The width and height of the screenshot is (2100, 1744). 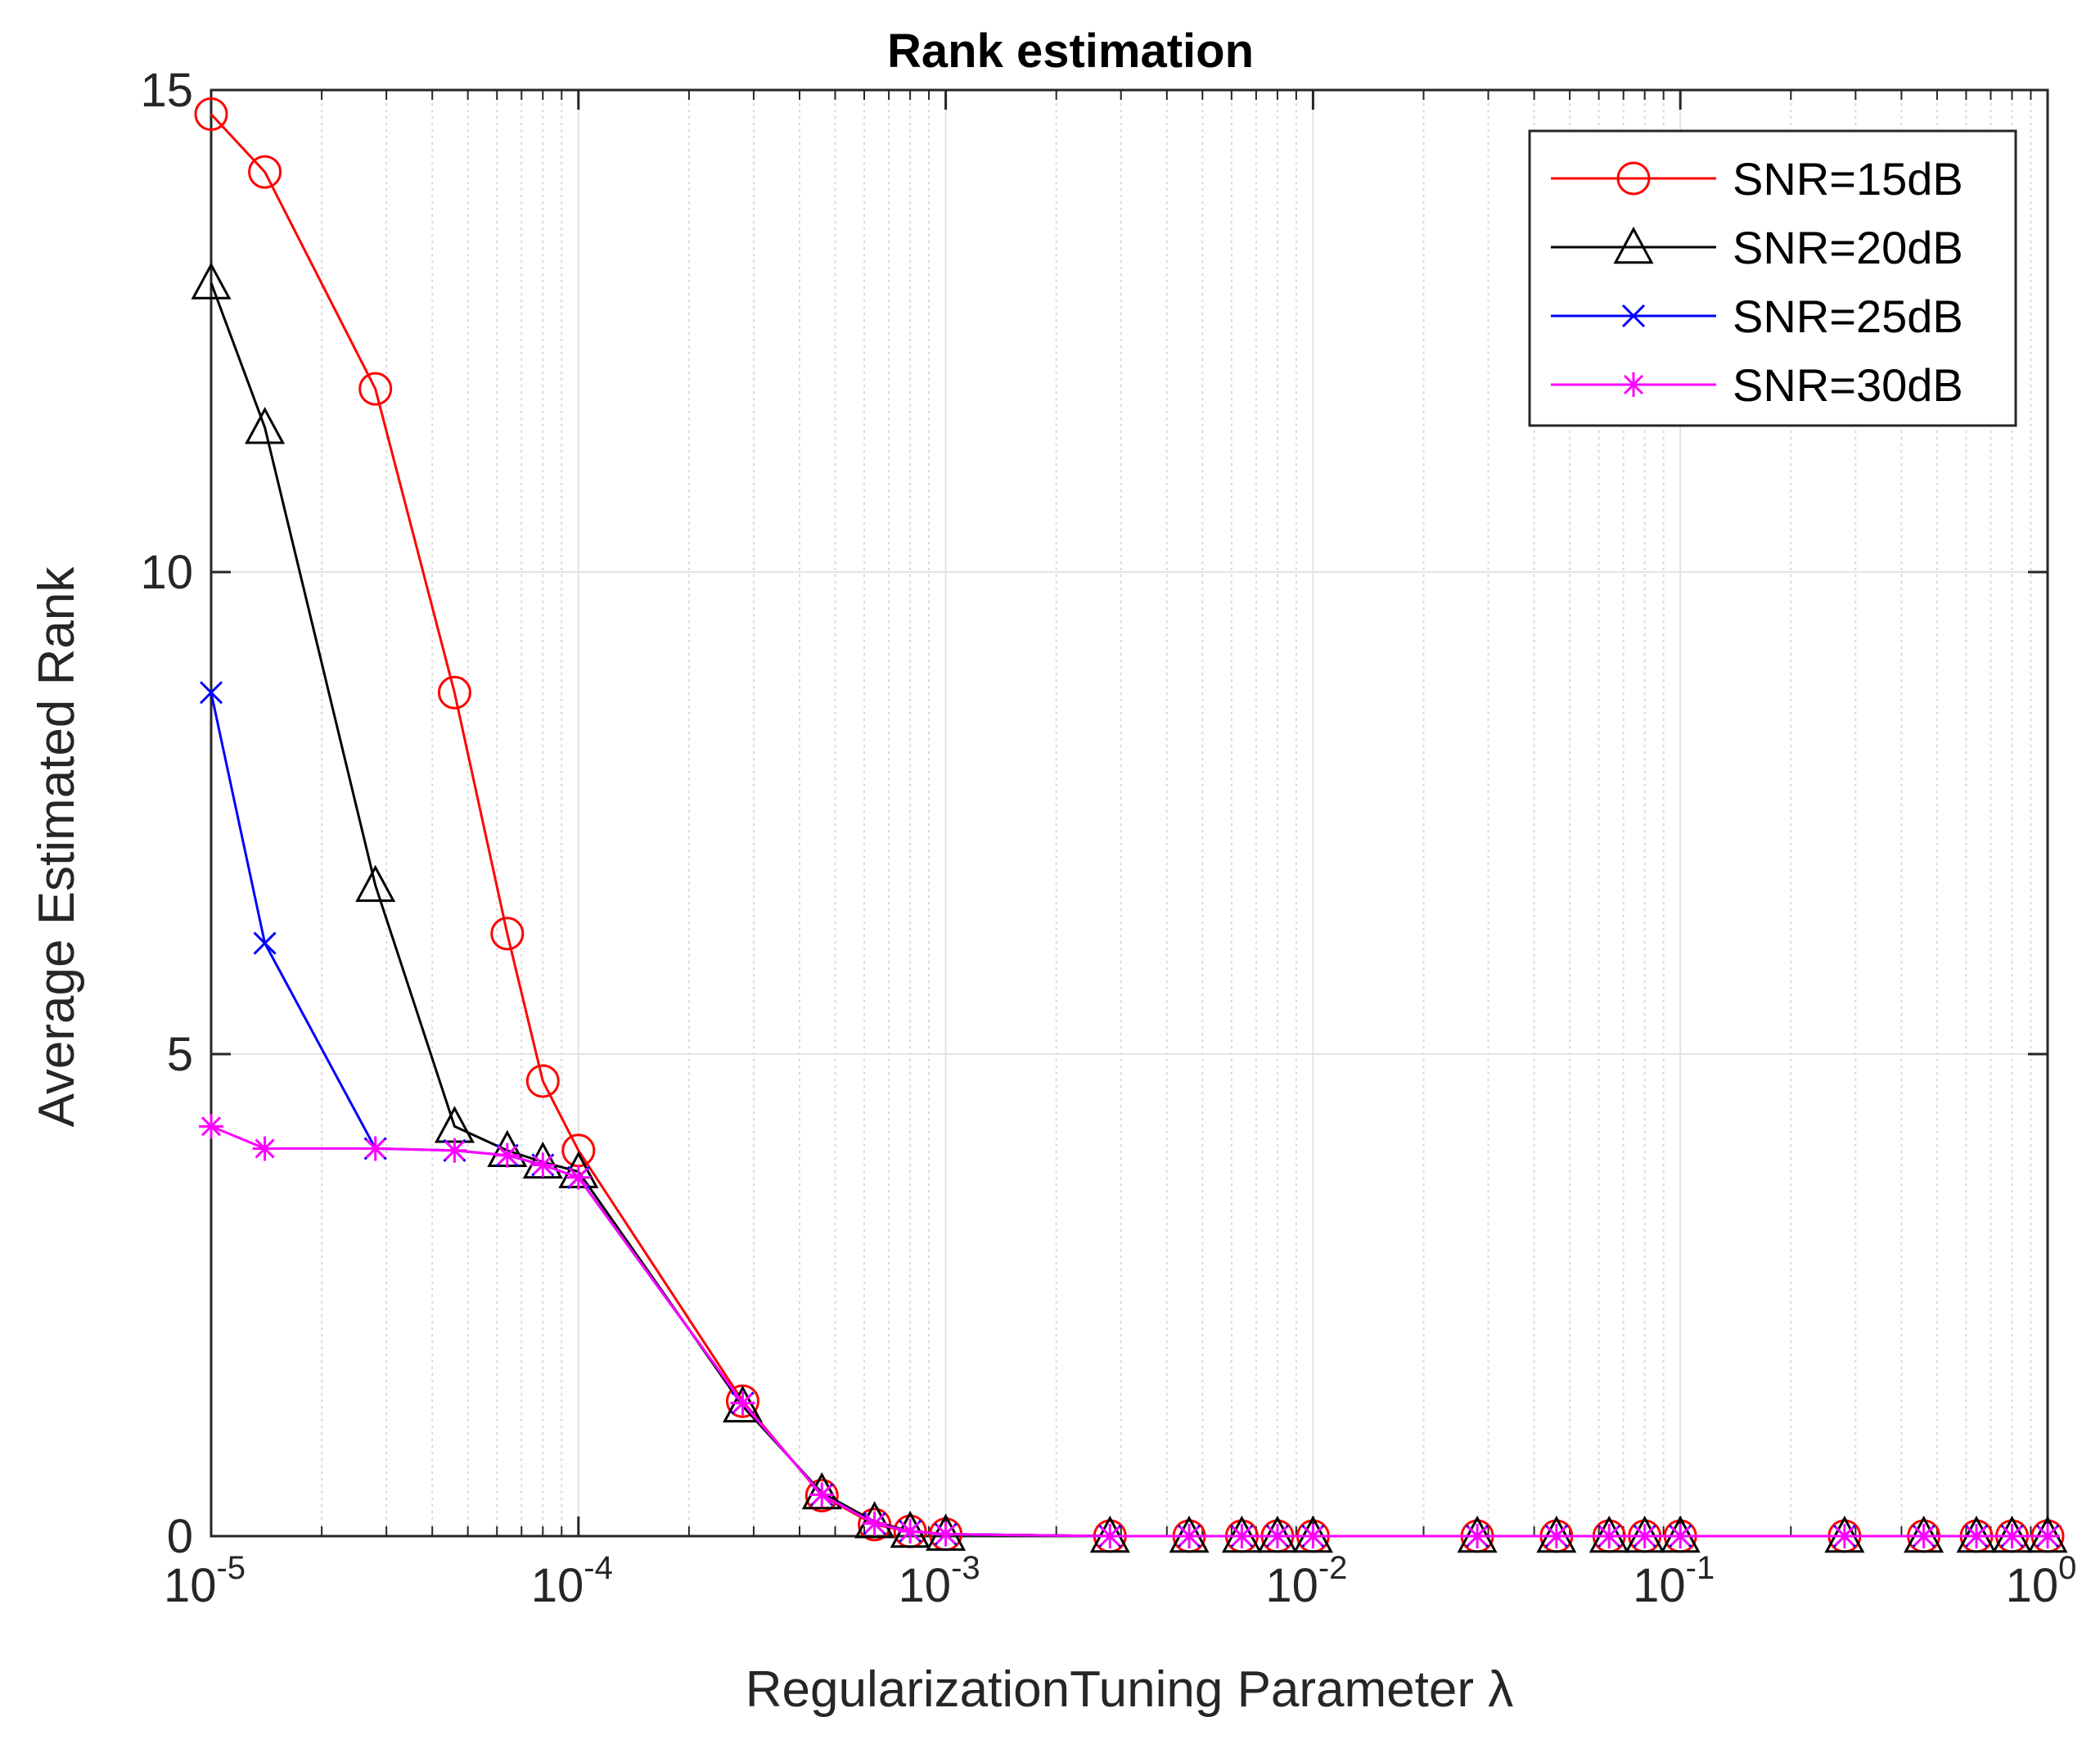 What do you see at coordinates (1674, 1581) in the screenshot?
I see `x-tick-label: 10⁻¹` at bounding box center [1674, 1581].